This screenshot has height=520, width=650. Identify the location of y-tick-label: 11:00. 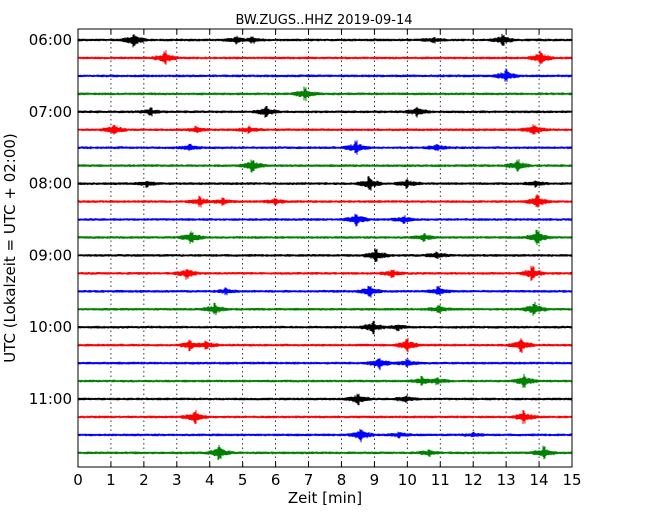
(50, 399).